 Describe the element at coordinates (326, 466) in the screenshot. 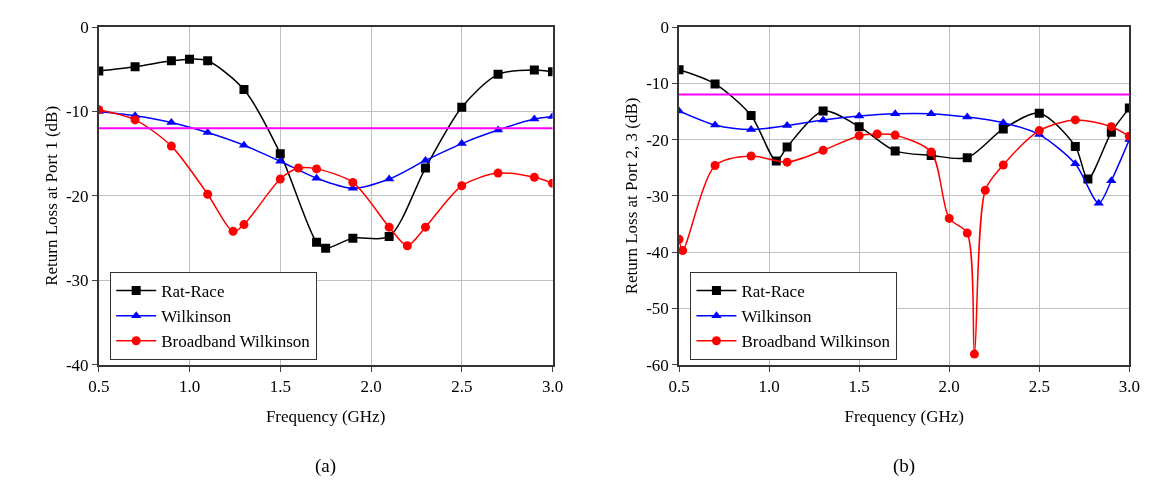

I see `text: (a)` at that location.